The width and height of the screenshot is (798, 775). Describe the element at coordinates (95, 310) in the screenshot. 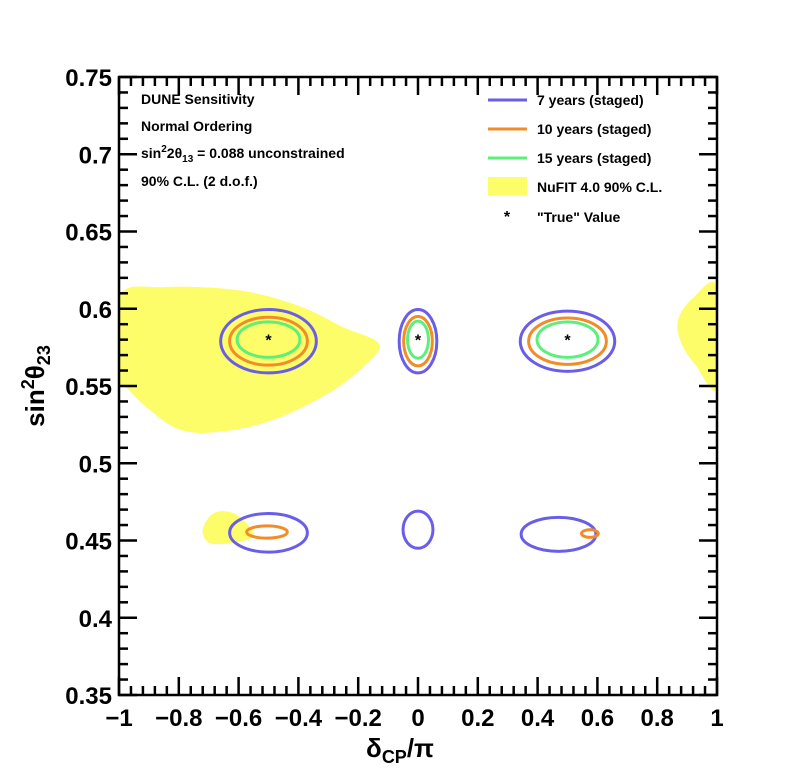

I see `y-tick-label: 0.6` at that location.